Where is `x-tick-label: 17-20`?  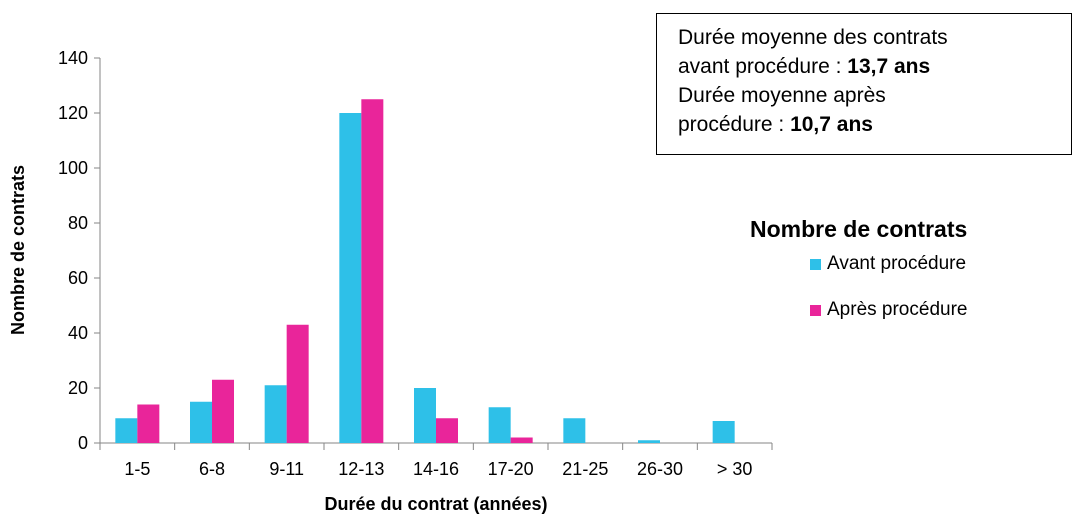
x-tick-label: 17-20 is located at coordinates (511, 469).